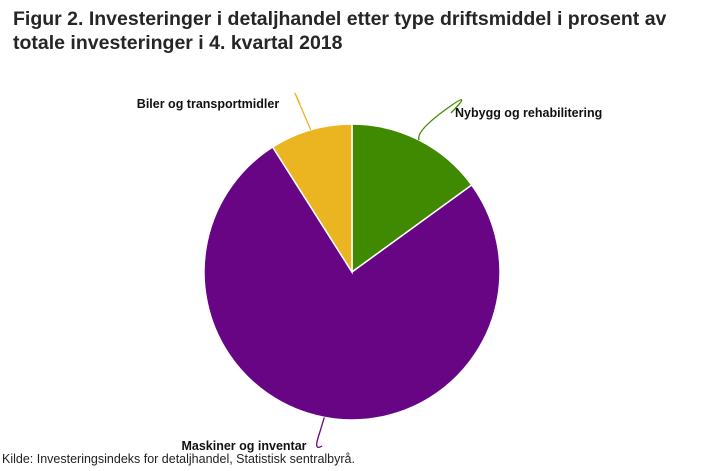  What do you see at coordinates (208, 104) in the screenshot?
I see `slice-label-3: Biler og transportmidler` at bounding box center [208, 104].